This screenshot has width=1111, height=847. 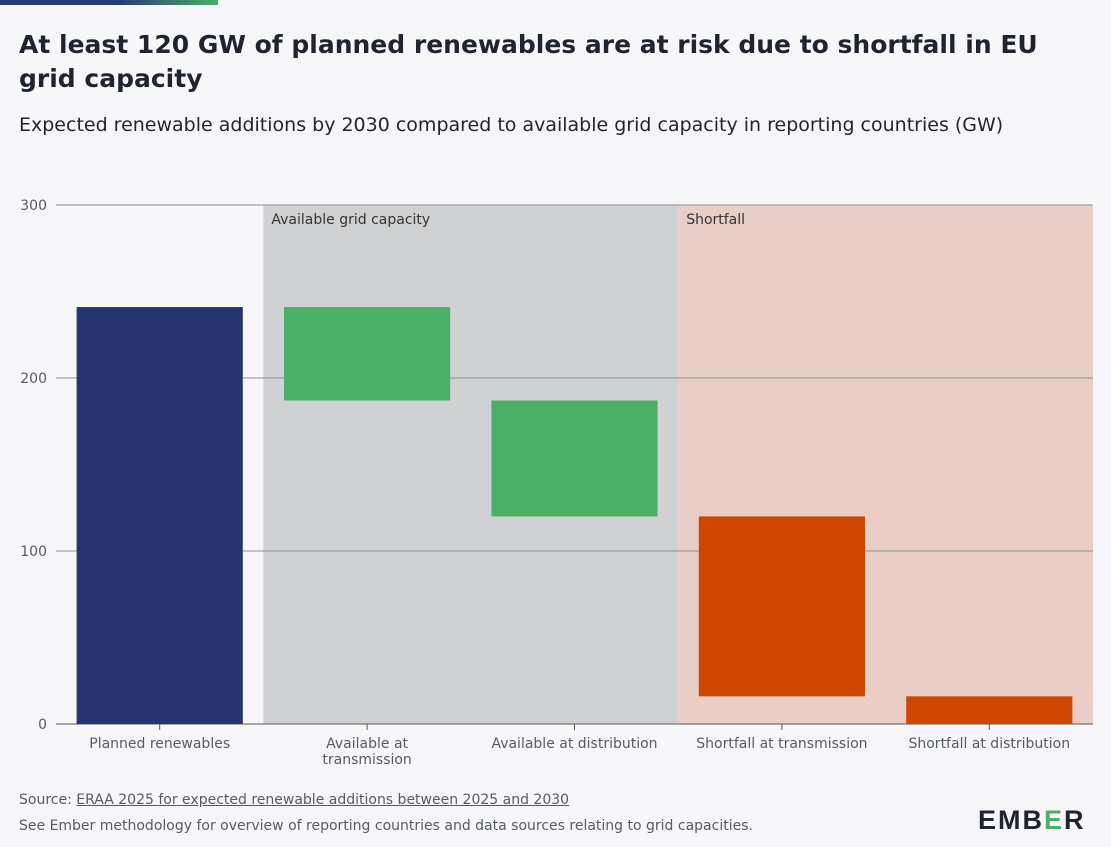 I want to click on ember-logo: EMBER, so click(x=1032, y=820).